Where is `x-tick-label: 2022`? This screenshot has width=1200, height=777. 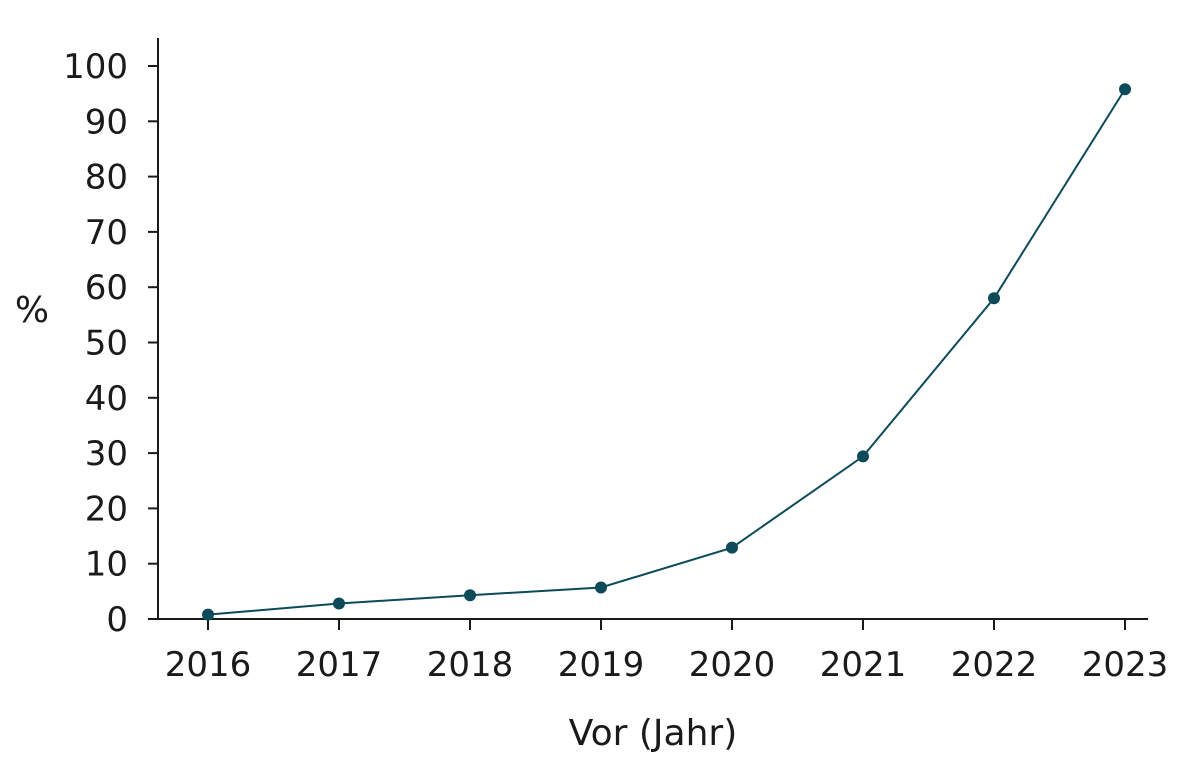 x-tick-label: 2022 is located at coordinates (994, 665).